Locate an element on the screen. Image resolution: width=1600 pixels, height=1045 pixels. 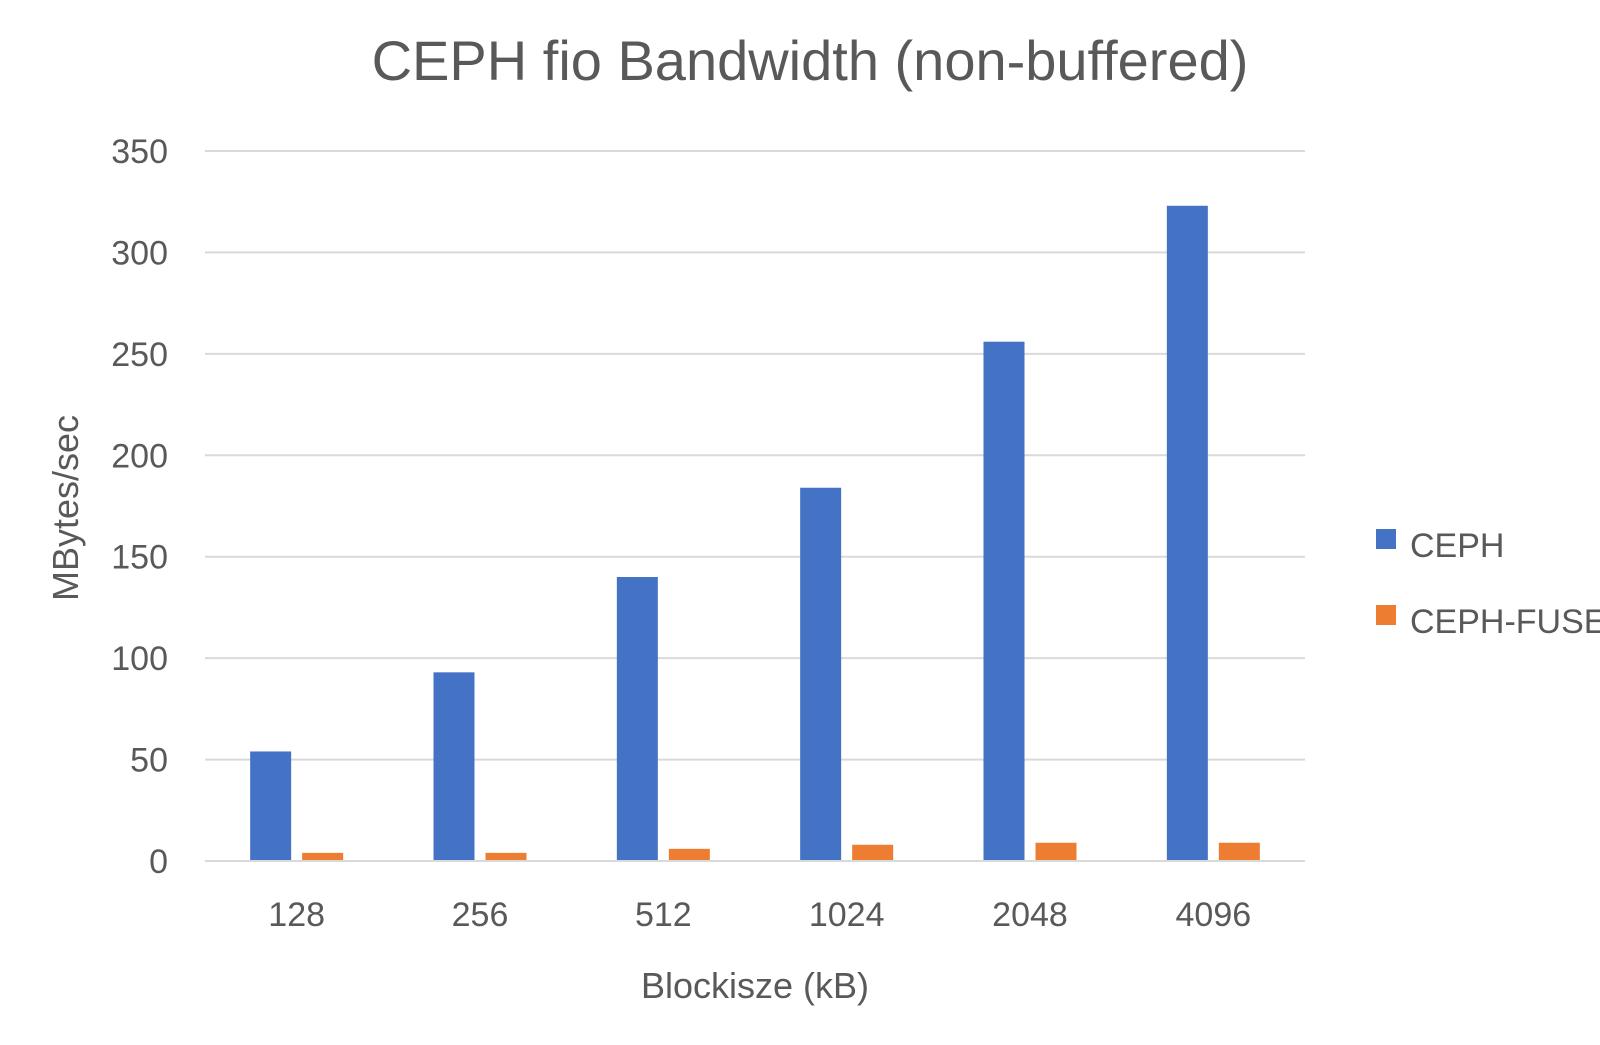
legend-label: CEPH is located at coordinates (1457, 546).